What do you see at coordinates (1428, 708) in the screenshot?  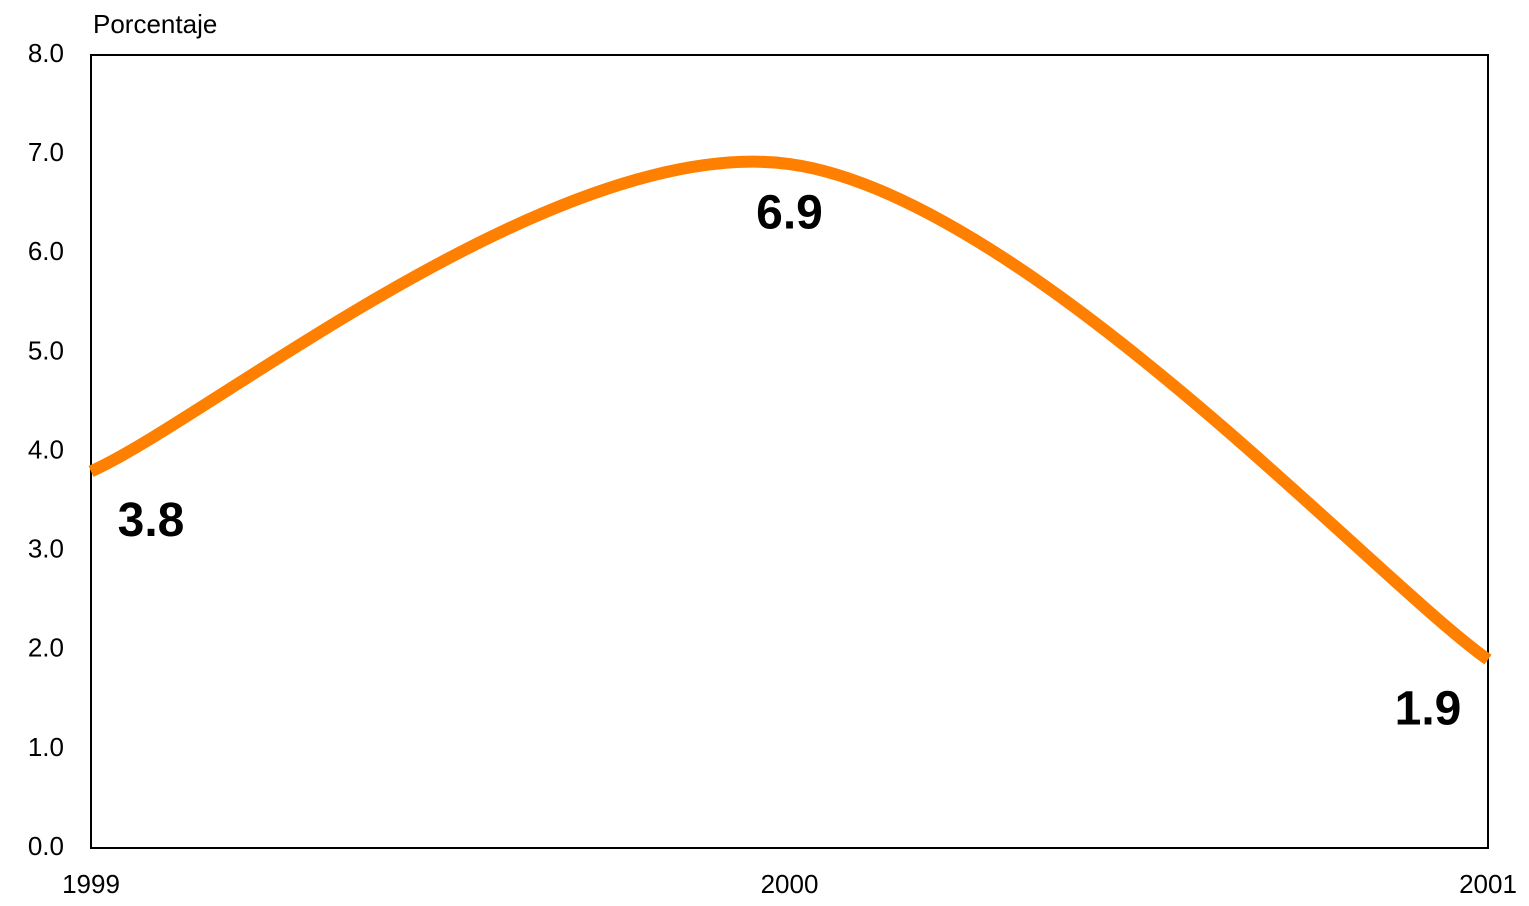 I see `value-label: 1.9` at bounding box center [1428, 708].